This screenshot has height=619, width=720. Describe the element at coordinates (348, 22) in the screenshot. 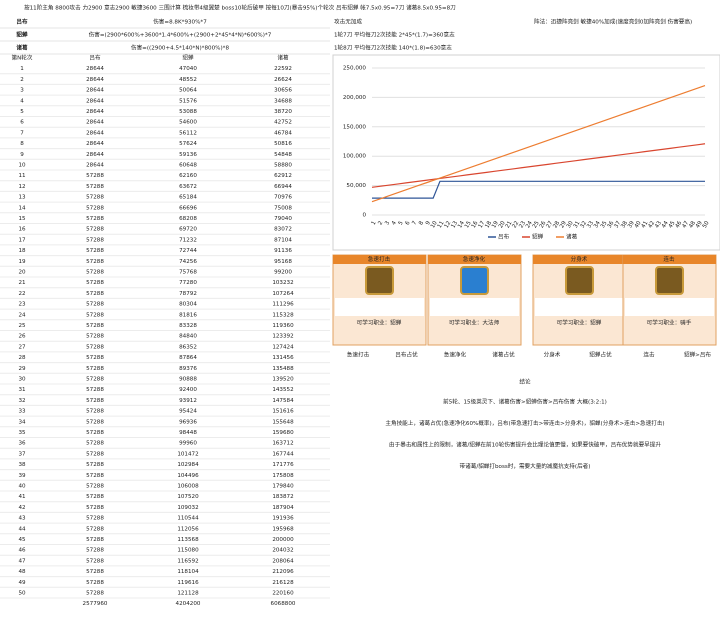

I see `header-line: 攻击无加成` at that location.